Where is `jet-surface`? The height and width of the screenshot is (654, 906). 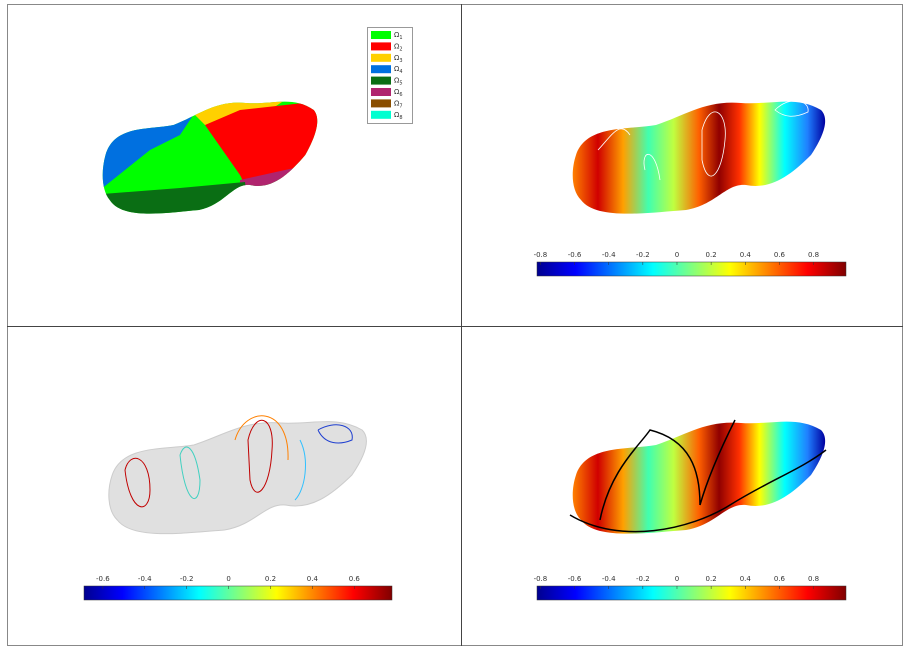 jet-surface is located at coordinates (699, 157).